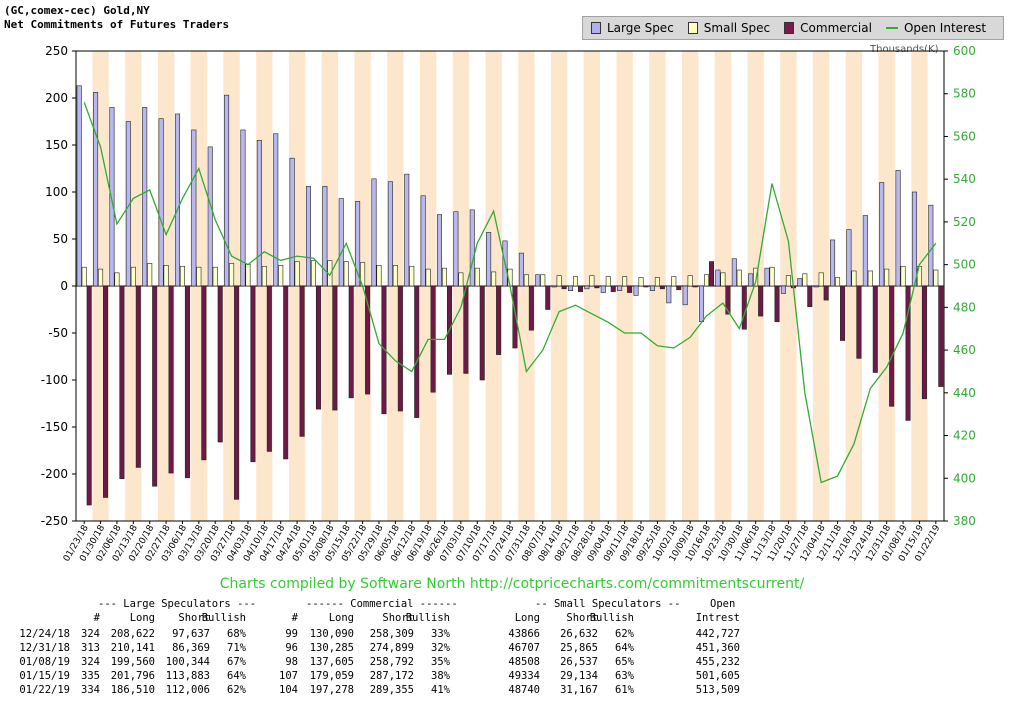  I want to click on summary-cell: 335, so click(90, 676).